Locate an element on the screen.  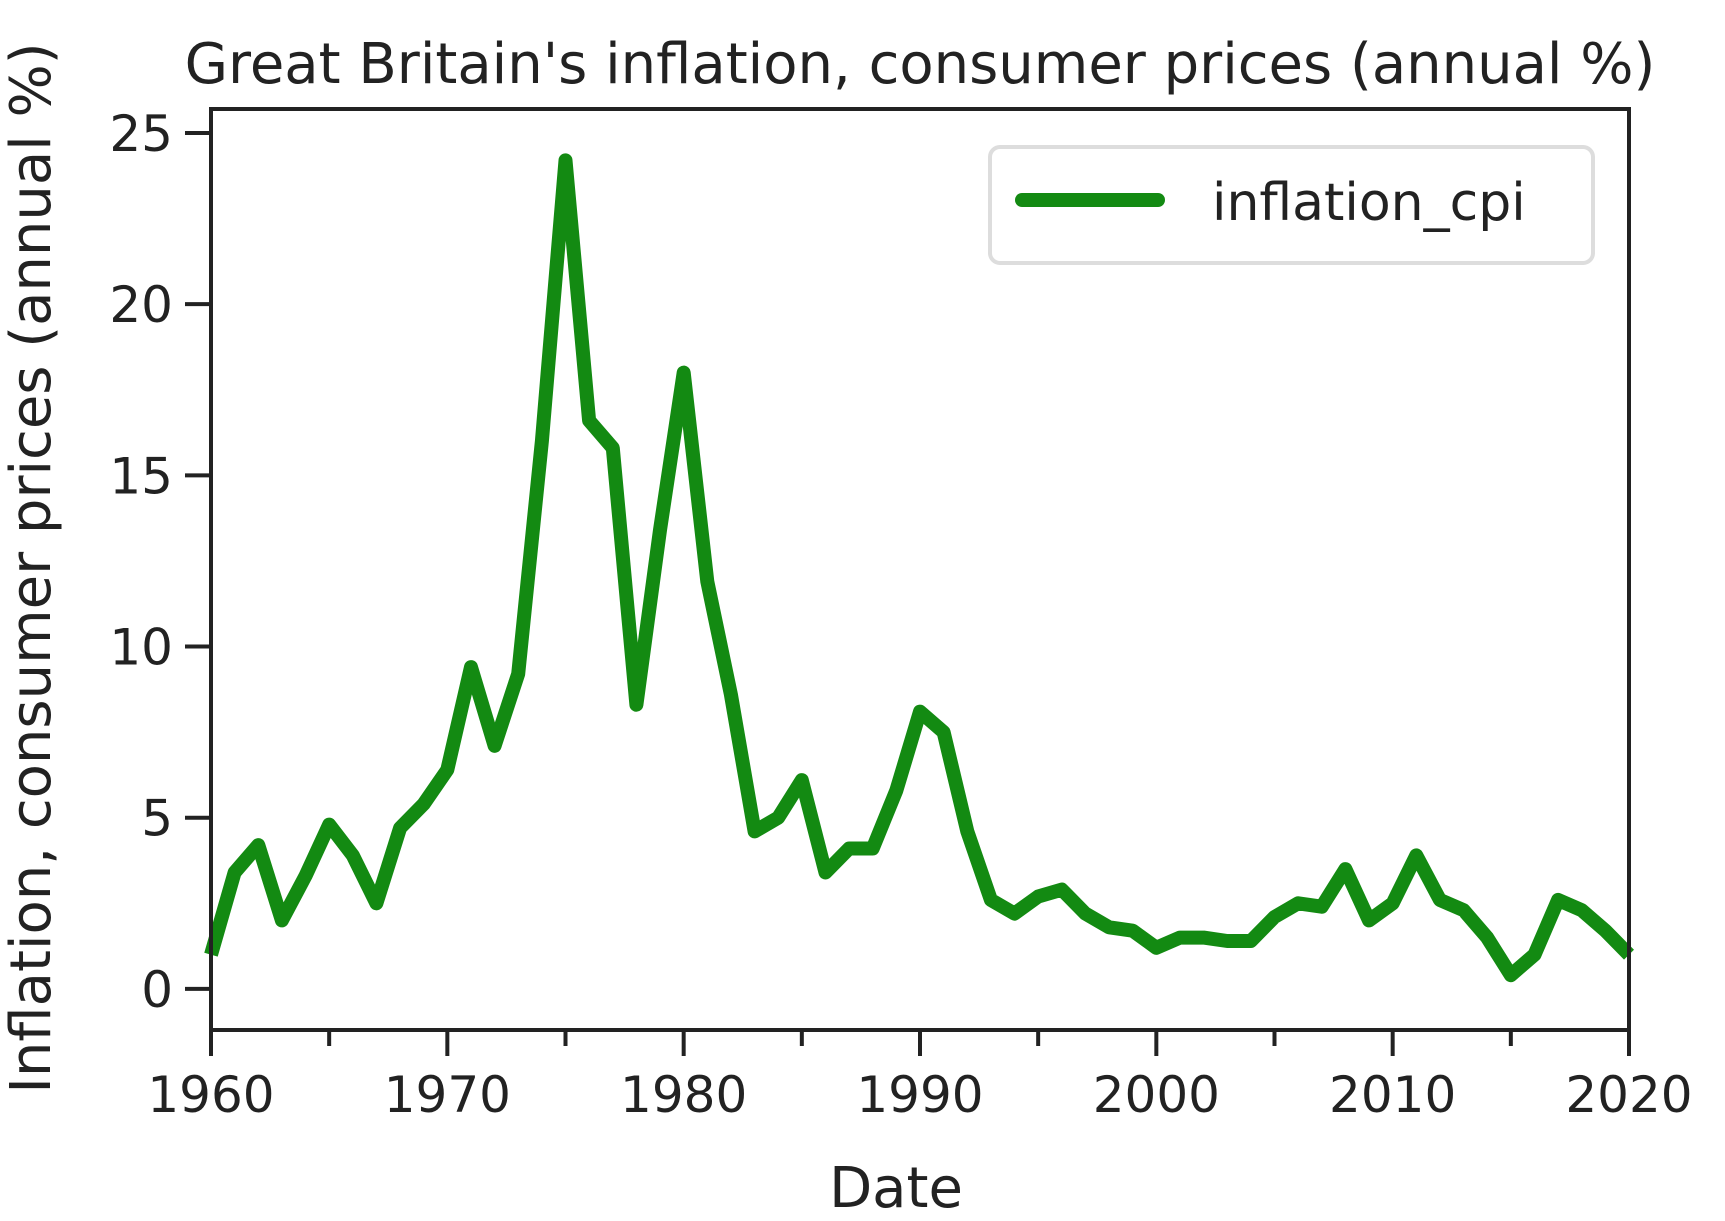
y-tick-label: 10 is located at coordinates (141, 648).